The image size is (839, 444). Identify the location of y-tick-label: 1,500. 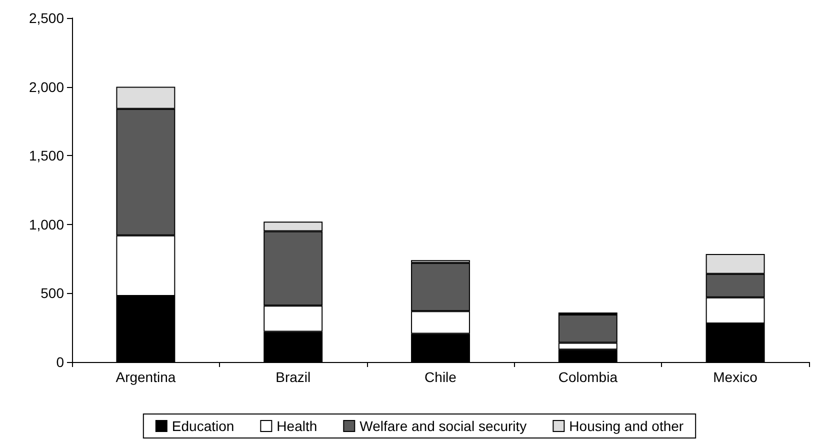
(46, 156).